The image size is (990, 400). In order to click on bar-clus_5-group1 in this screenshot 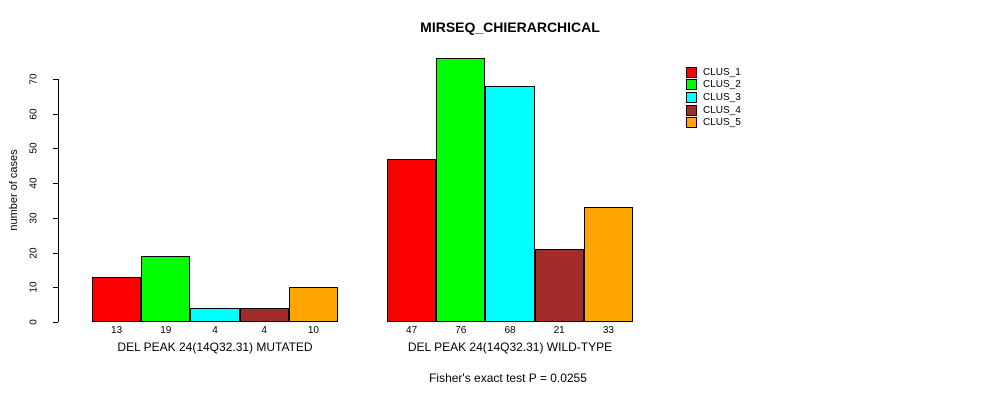, I will do `click(313, 304)`.